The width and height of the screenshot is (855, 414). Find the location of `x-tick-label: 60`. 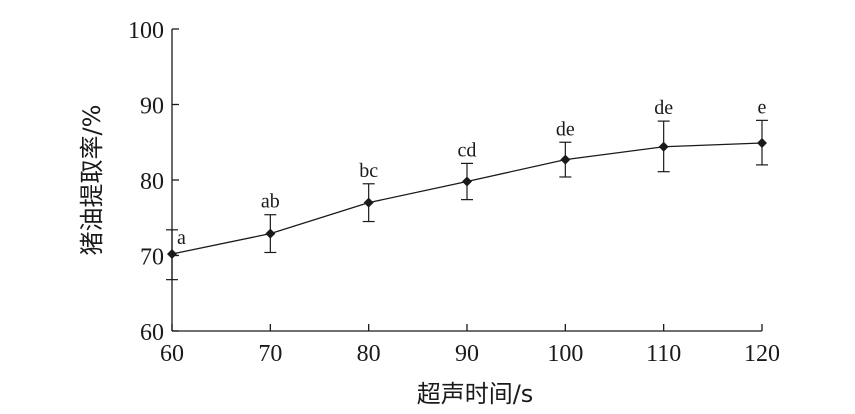

x-tick-label: 60 is located at coordinates (172, 354).